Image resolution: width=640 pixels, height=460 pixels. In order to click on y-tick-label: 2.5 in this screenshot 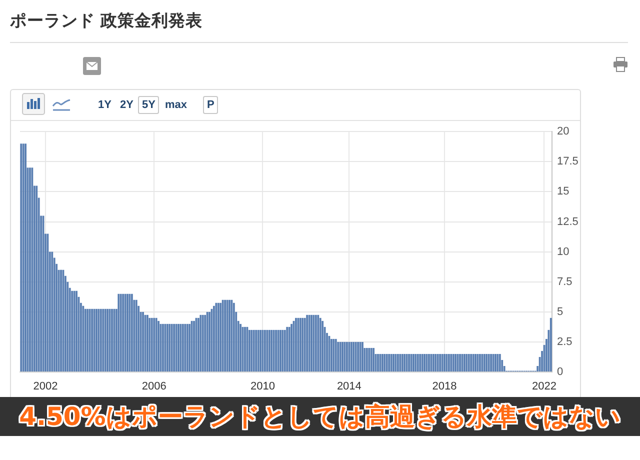, I will do `click(564, 342)`.